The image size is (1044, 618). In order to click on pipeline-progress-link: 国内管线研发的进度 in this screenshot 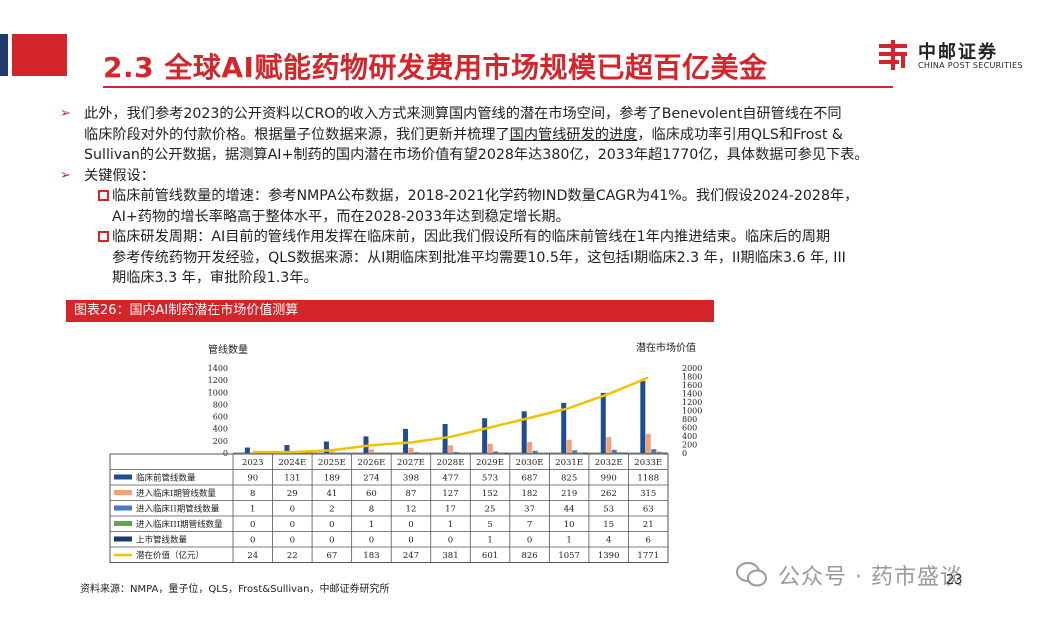, I will do `click(573, 134)`.